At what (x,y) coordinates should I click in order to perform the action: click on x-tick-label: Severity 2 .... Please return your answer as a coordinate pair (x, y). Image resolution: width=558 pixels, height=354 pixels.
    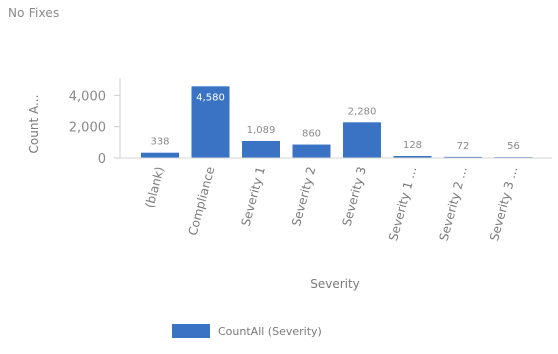
    Looking at the image, I should click on (453, 203).